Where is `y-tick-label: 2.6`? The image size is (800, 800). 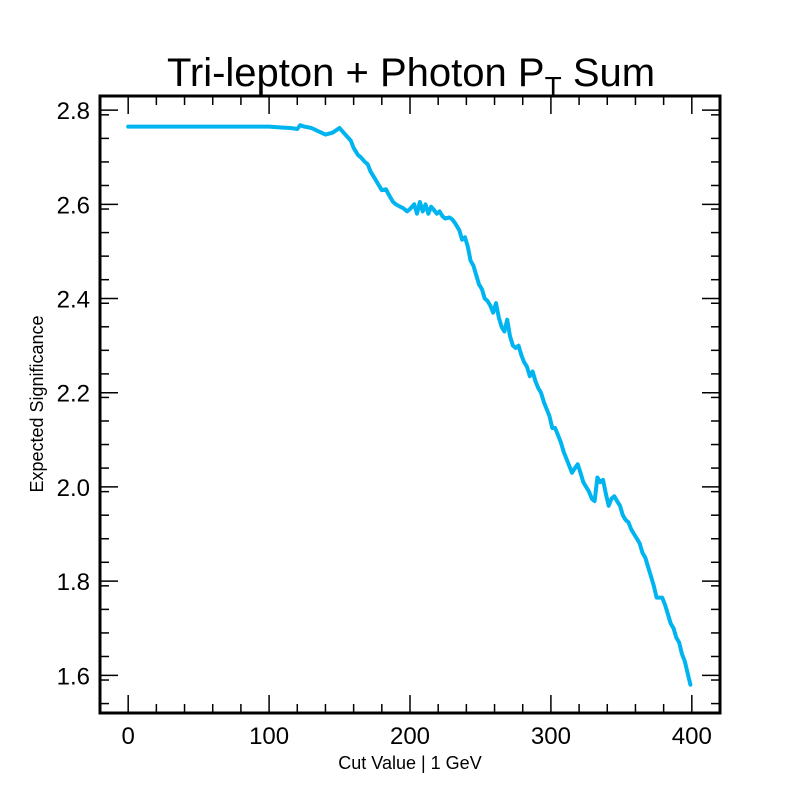
y-tick-label: 2.6 is located at coordinates (73, 205).